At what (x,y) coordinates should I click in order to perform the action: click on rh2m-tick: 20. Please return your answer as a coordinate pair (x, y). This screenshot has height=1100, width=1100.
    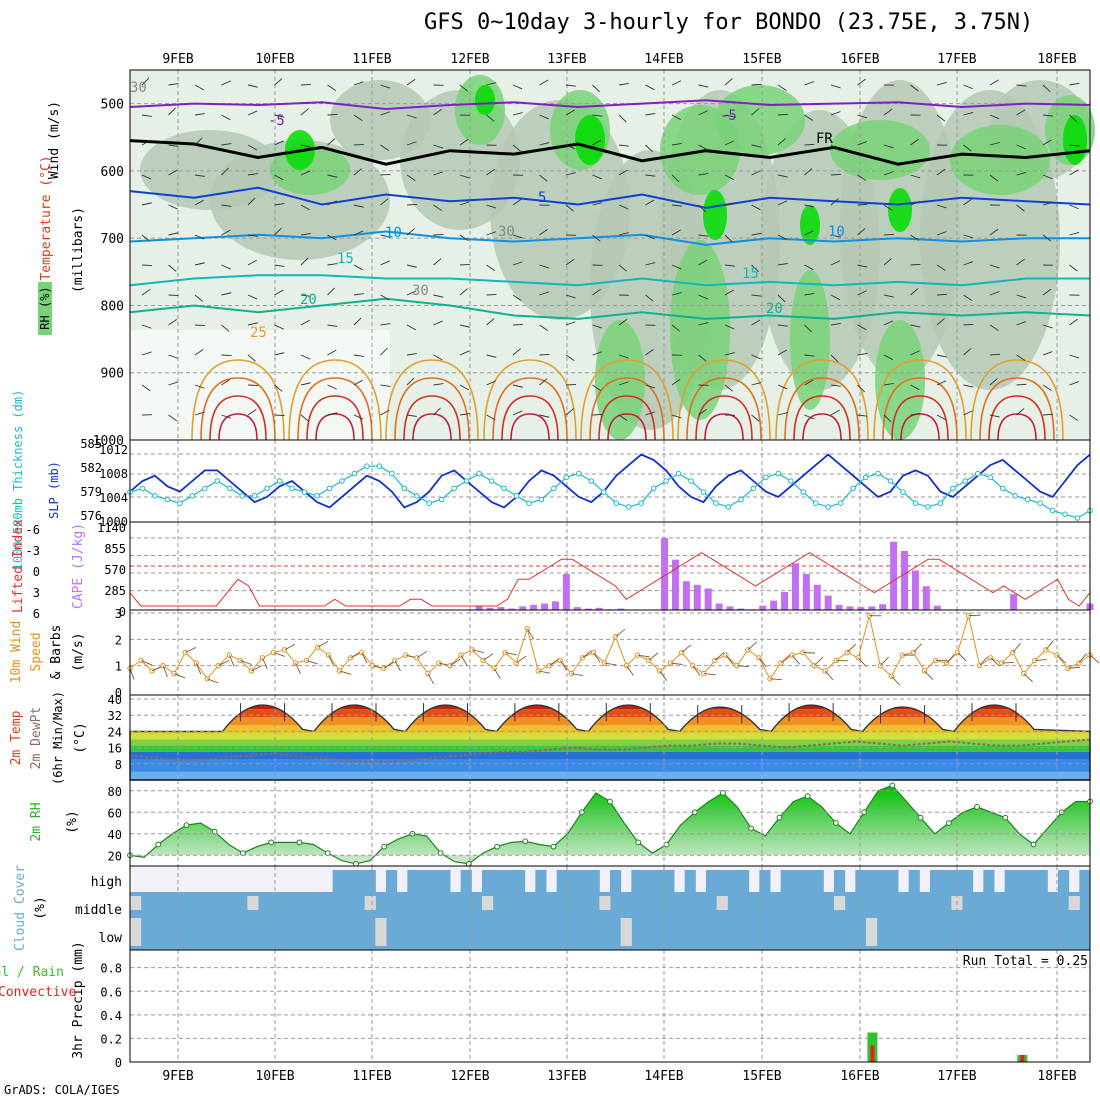
    Looking at the image, I should click on (115, 856).